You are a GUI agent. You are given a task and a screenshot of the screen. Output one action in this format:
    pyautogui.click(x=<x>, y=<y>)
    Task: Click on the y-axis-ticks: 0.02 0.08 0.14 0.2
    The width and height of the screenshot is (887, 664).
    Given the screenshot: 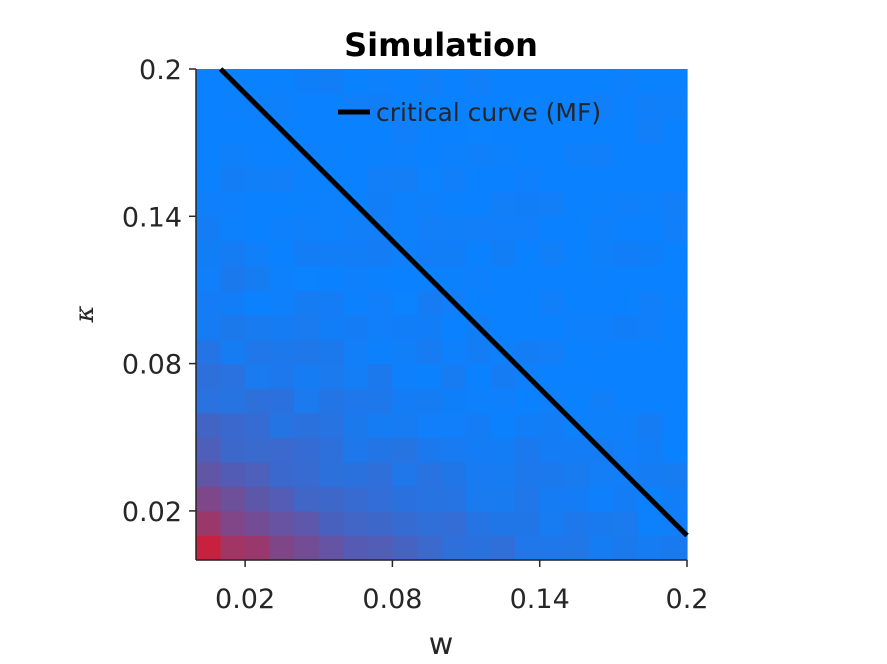 What is the action you would take?
    pyautogui.click(x=159, y=291)
    